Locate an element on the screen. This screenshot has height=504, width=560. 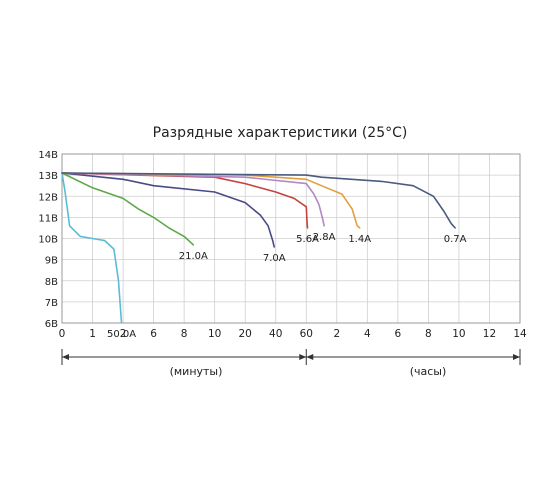
x-tick-label: 0 is located at coordinates (62, 334).